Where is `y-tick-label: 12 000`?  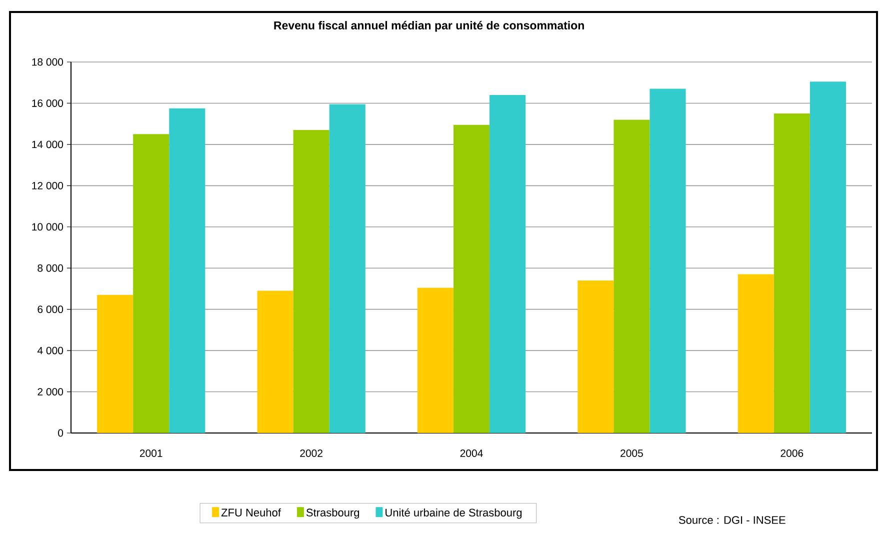 y-tick-label: 12 000 is located at coordinates (48, 186).